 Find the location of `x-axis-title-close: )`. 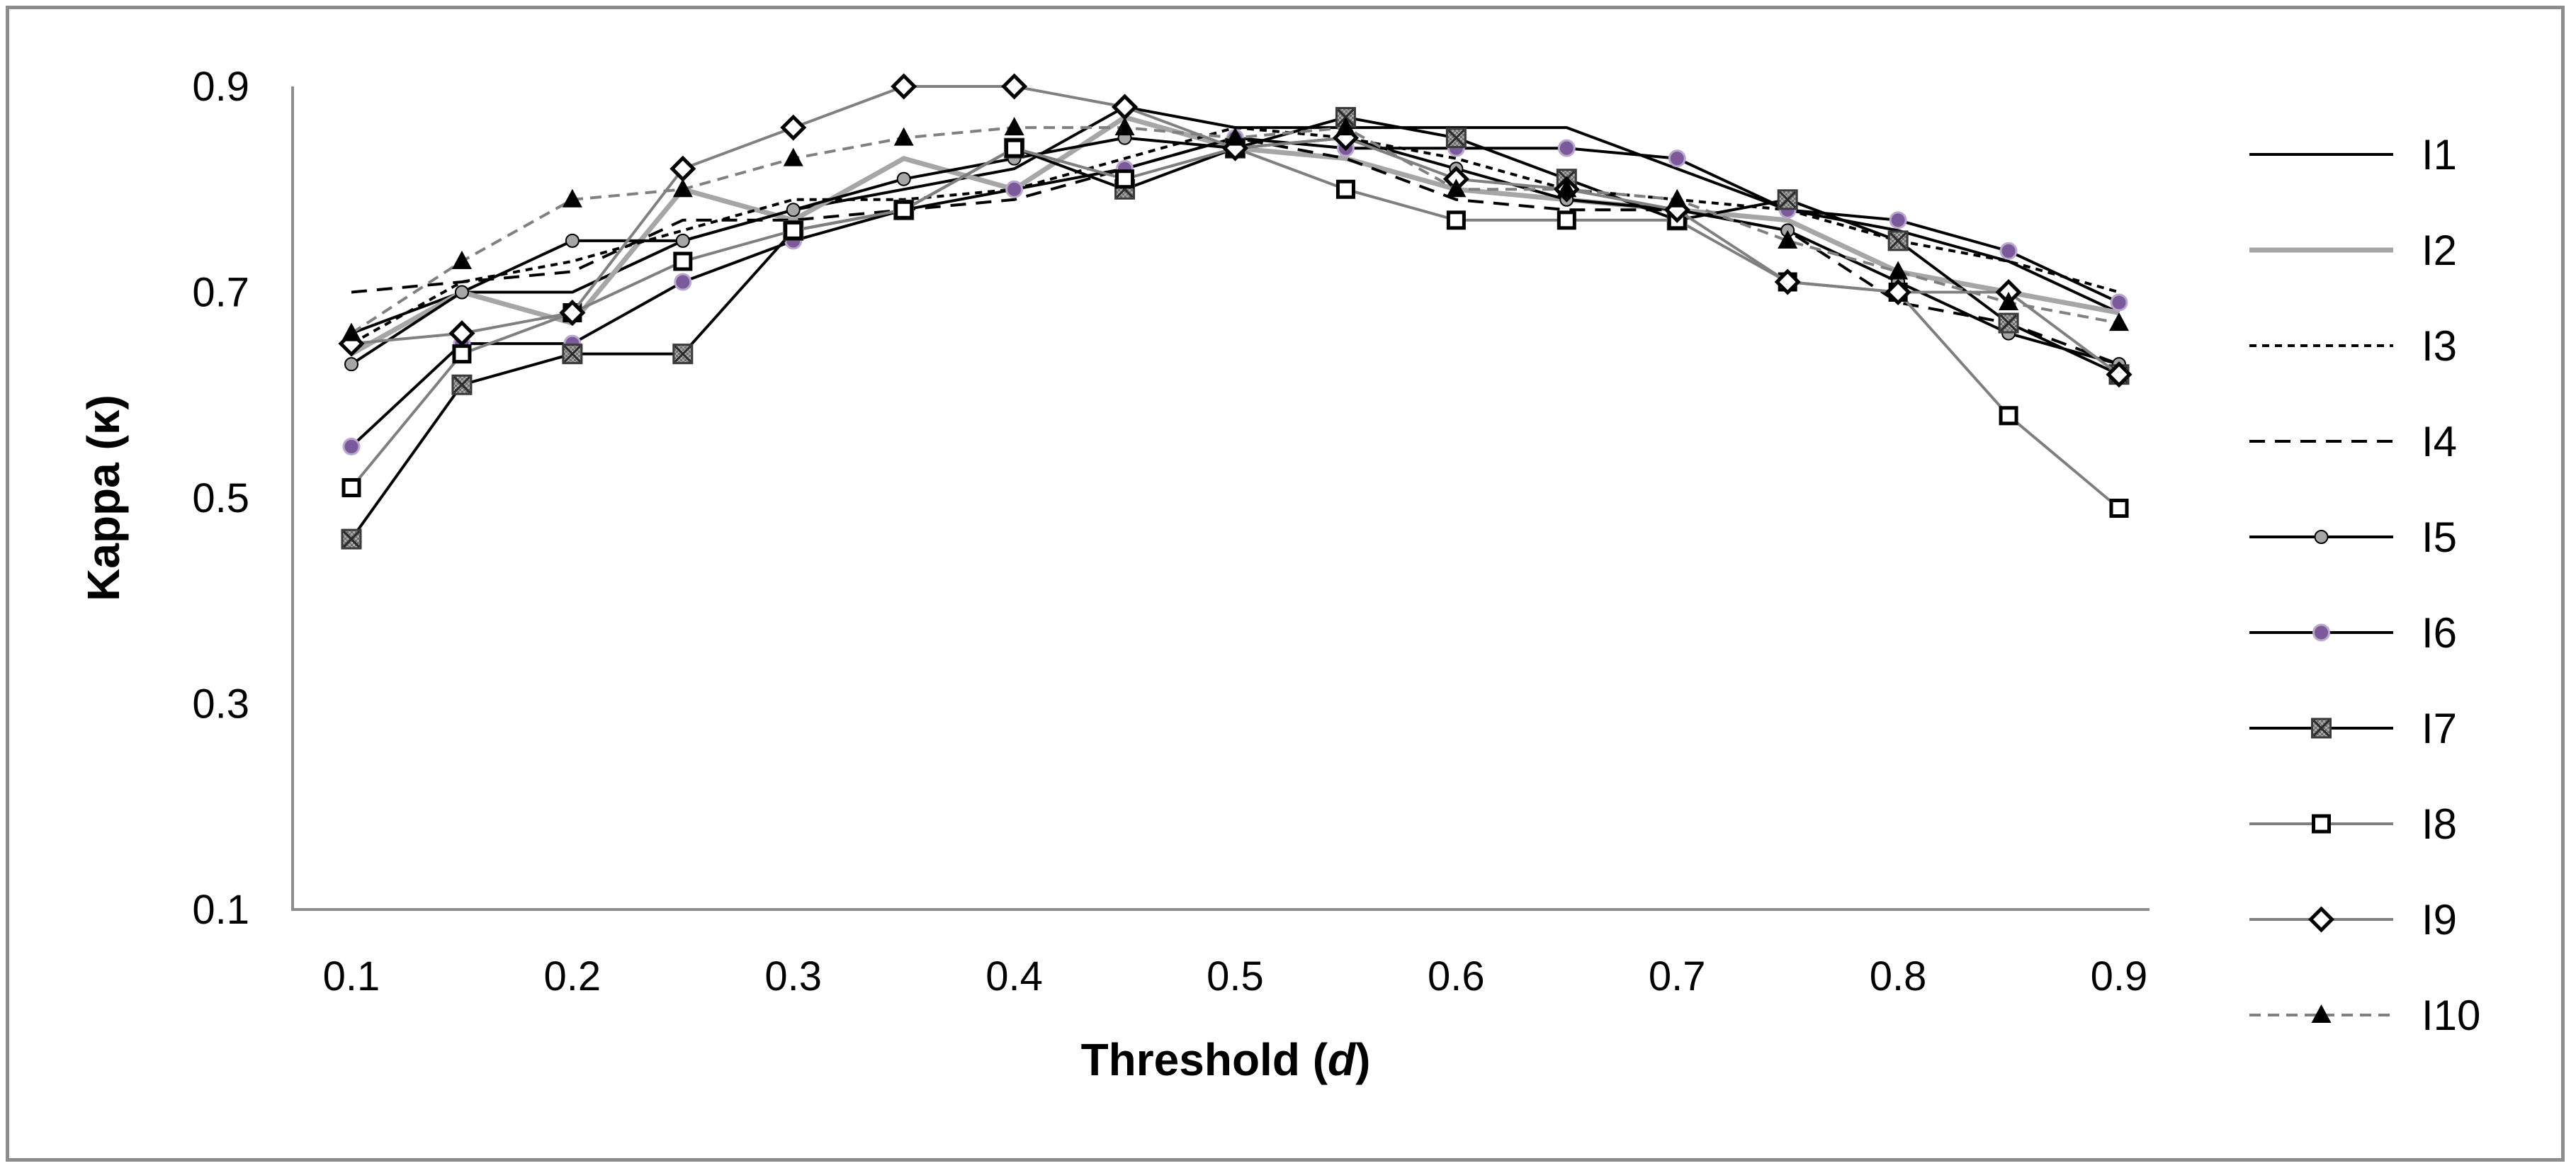

x-axis-title-close: ) is located at coordinates (1362, 1059).